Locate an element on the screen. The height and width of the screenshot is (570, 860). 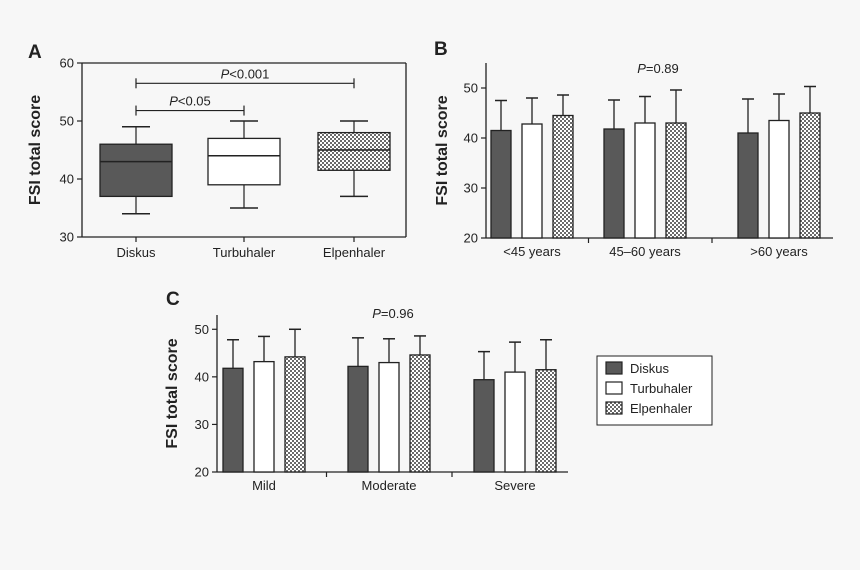
box-elpenhaler-iqr is located at coordinates (354, 151).